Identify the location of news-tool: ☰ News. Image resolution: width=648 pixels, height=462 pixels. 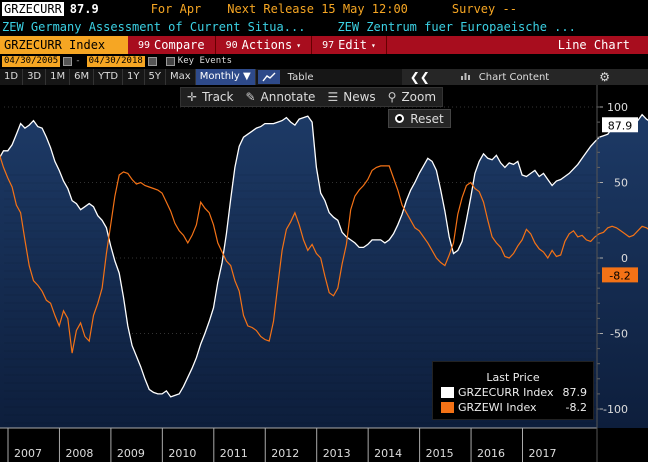
(351, 97).